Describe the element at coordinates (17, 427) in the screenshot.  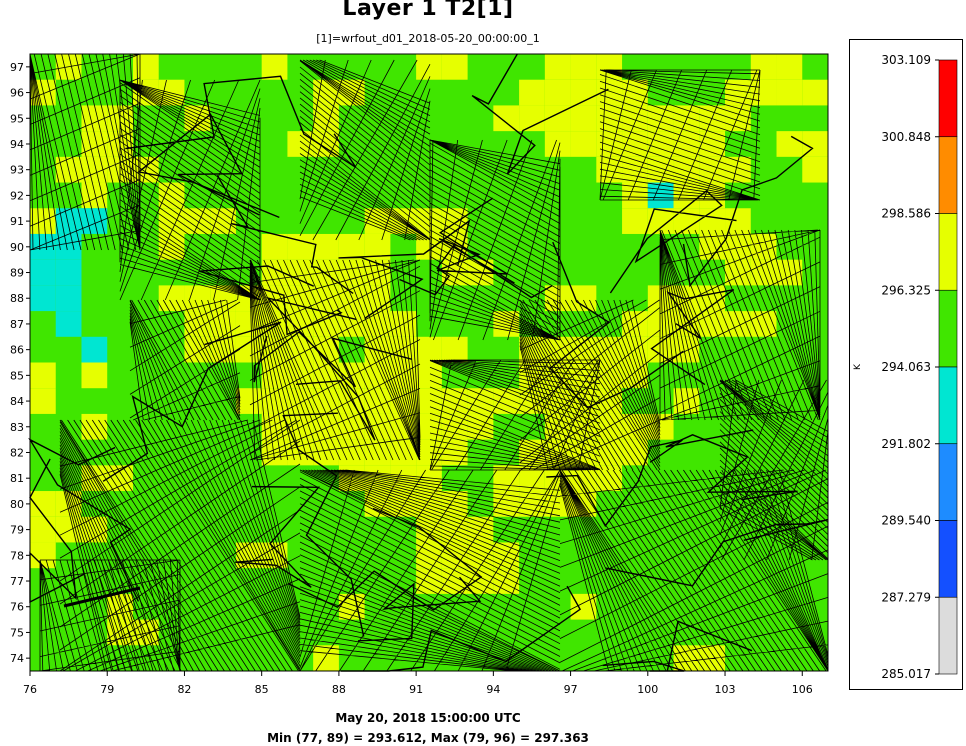
I see `y-tick-label: 83` at that location.